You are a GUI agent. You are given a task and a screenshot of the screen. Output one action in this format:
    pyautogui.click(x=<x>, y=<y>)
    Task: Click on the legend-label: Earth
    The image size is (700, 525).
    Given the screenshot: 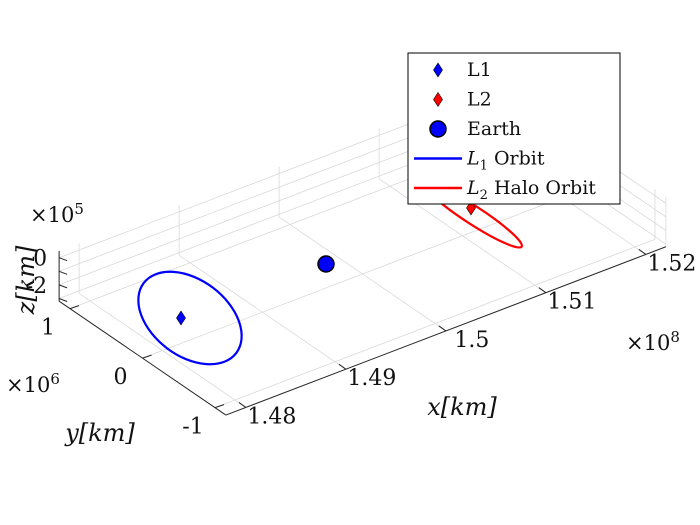 What is the action you would take?
    pyautogui.click(x=494, y=129)
    